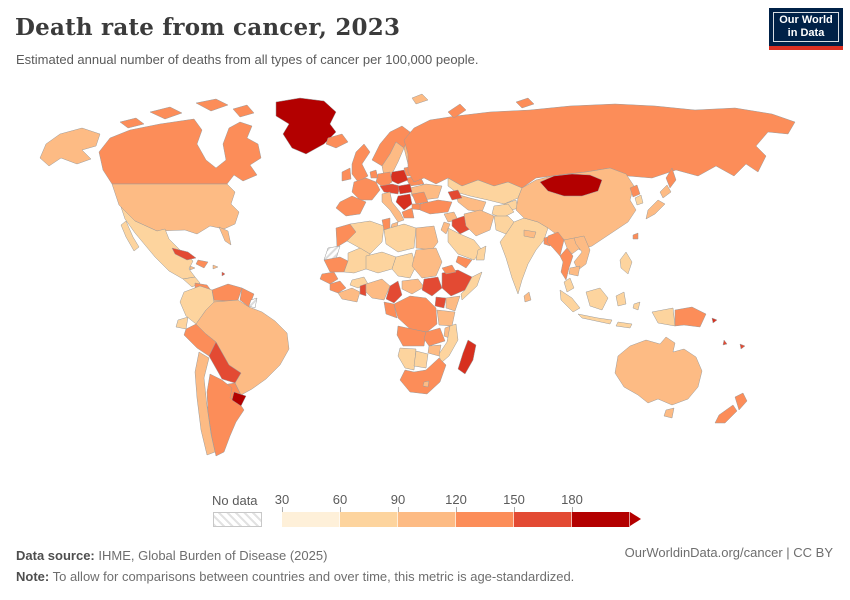 Image resolution: width=850 pixels, height=600 pixels. Describe the element at coordinates (361, 163) in the screenshot. I see `region-uk` at that location.